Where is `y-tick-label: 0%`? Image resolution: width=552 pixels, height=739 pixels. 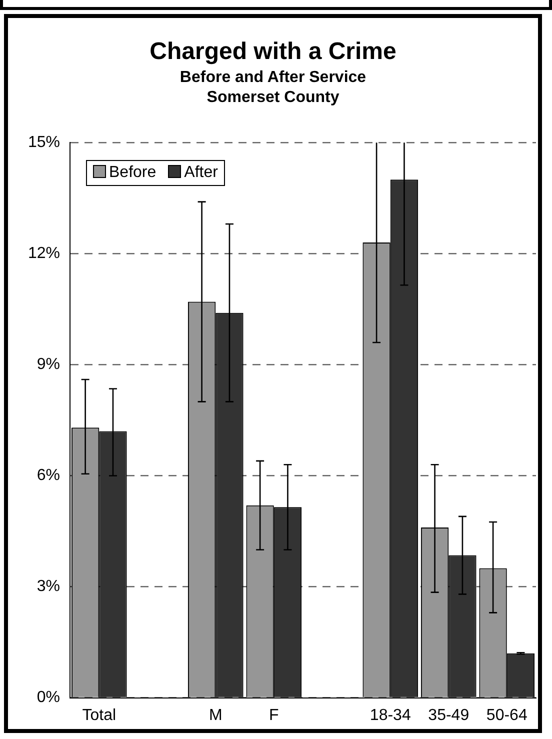
y-tick-label: 0% is located at coordinates (48, 697).